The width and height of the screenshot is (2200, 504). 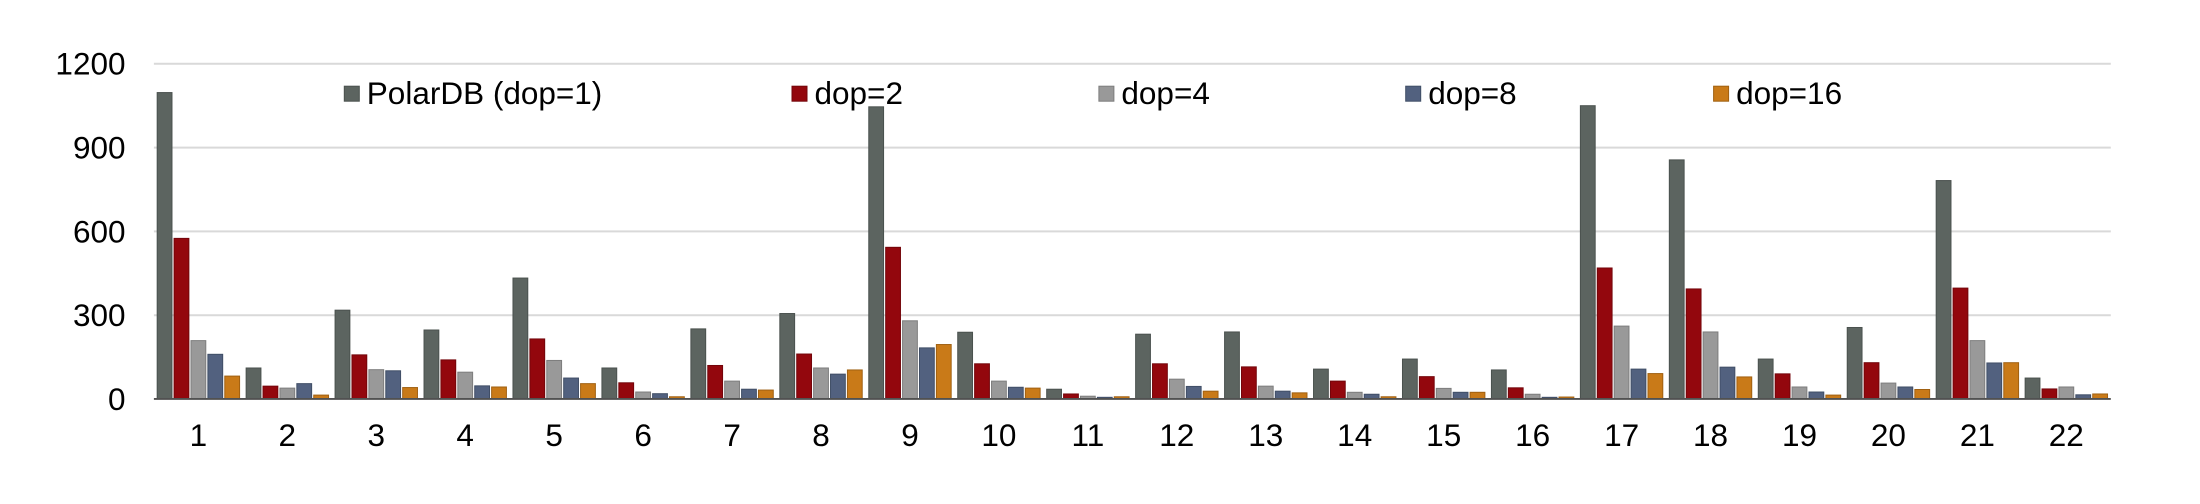 I want to click on svg-text: 16, so click(x=1532, y=435).